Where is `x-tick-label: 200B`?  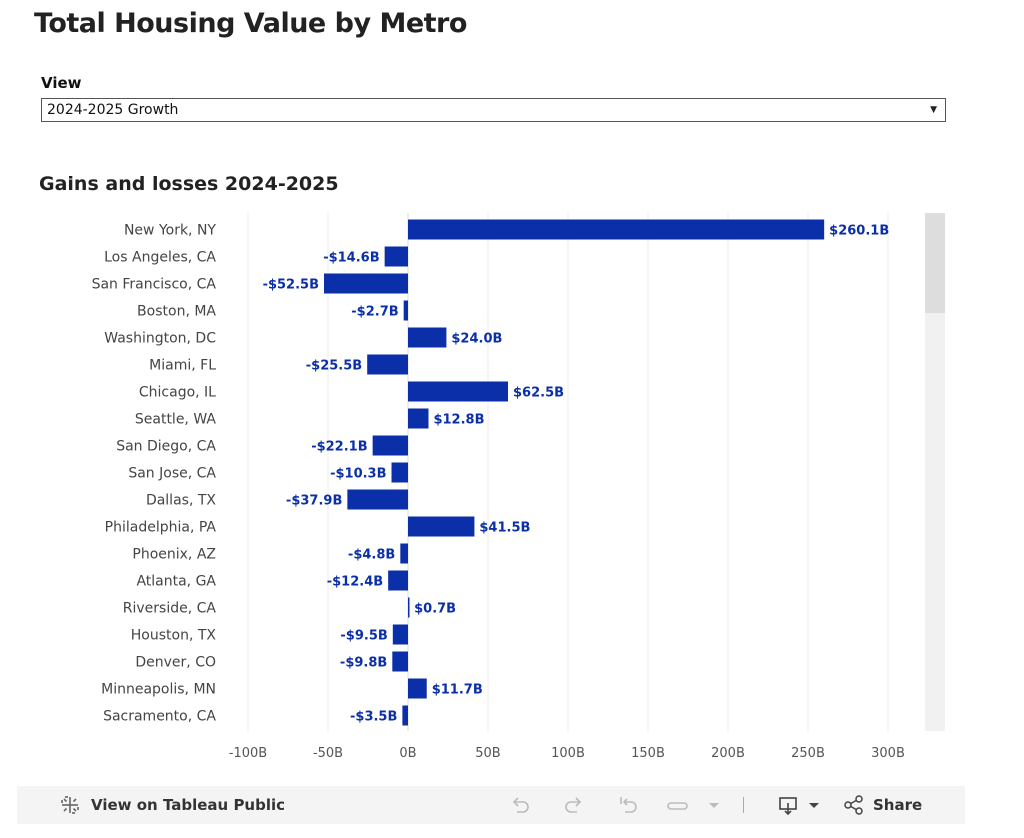 x-tick-label: 200B is located at coordinates (728, 753).